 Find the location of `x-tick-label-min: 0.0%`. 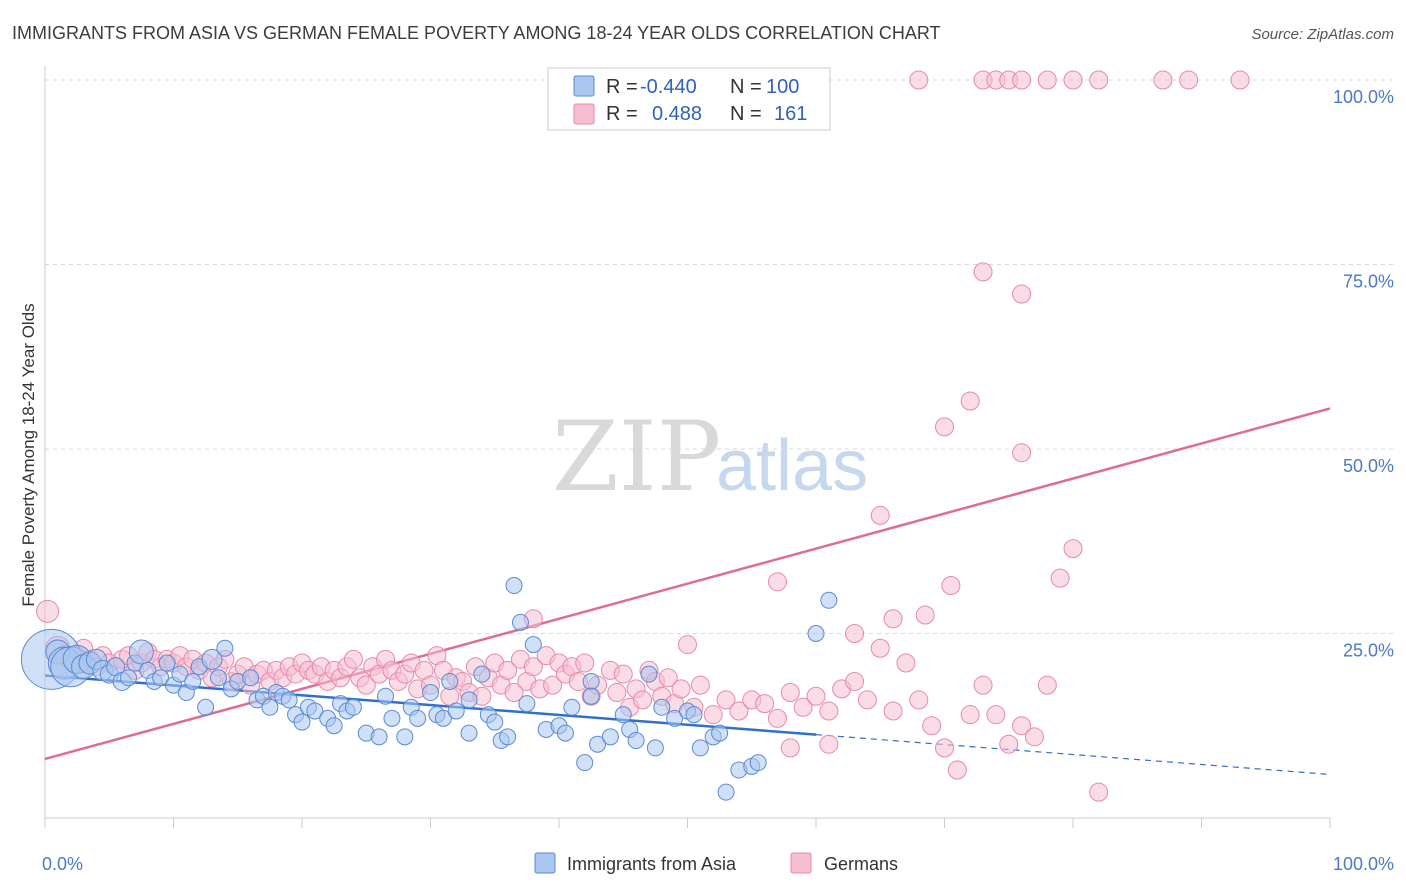

x-tick-label-min: 0.0% is located at coordinates (62, 864).